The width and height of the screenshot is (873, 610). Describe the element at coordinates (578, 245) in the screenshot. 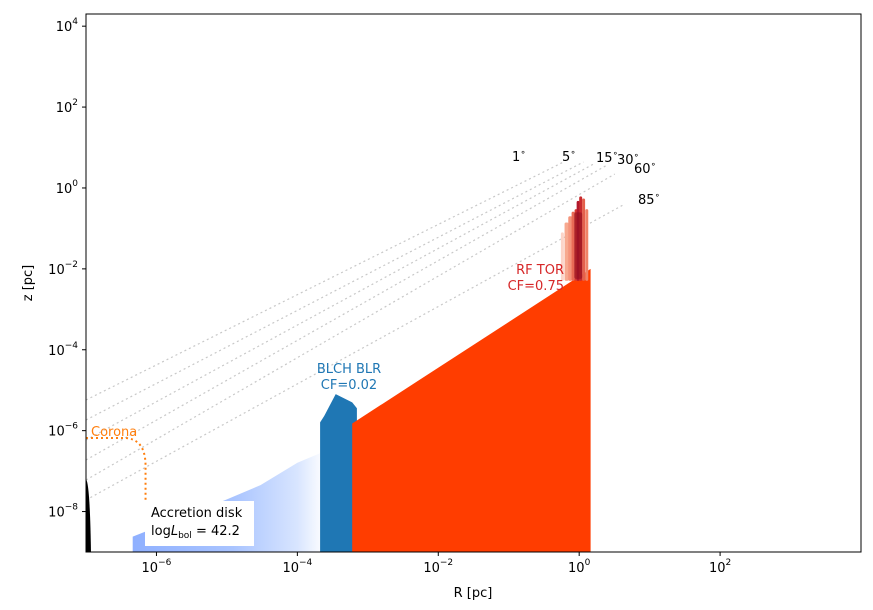

I see `torus-clump-core` at that location.